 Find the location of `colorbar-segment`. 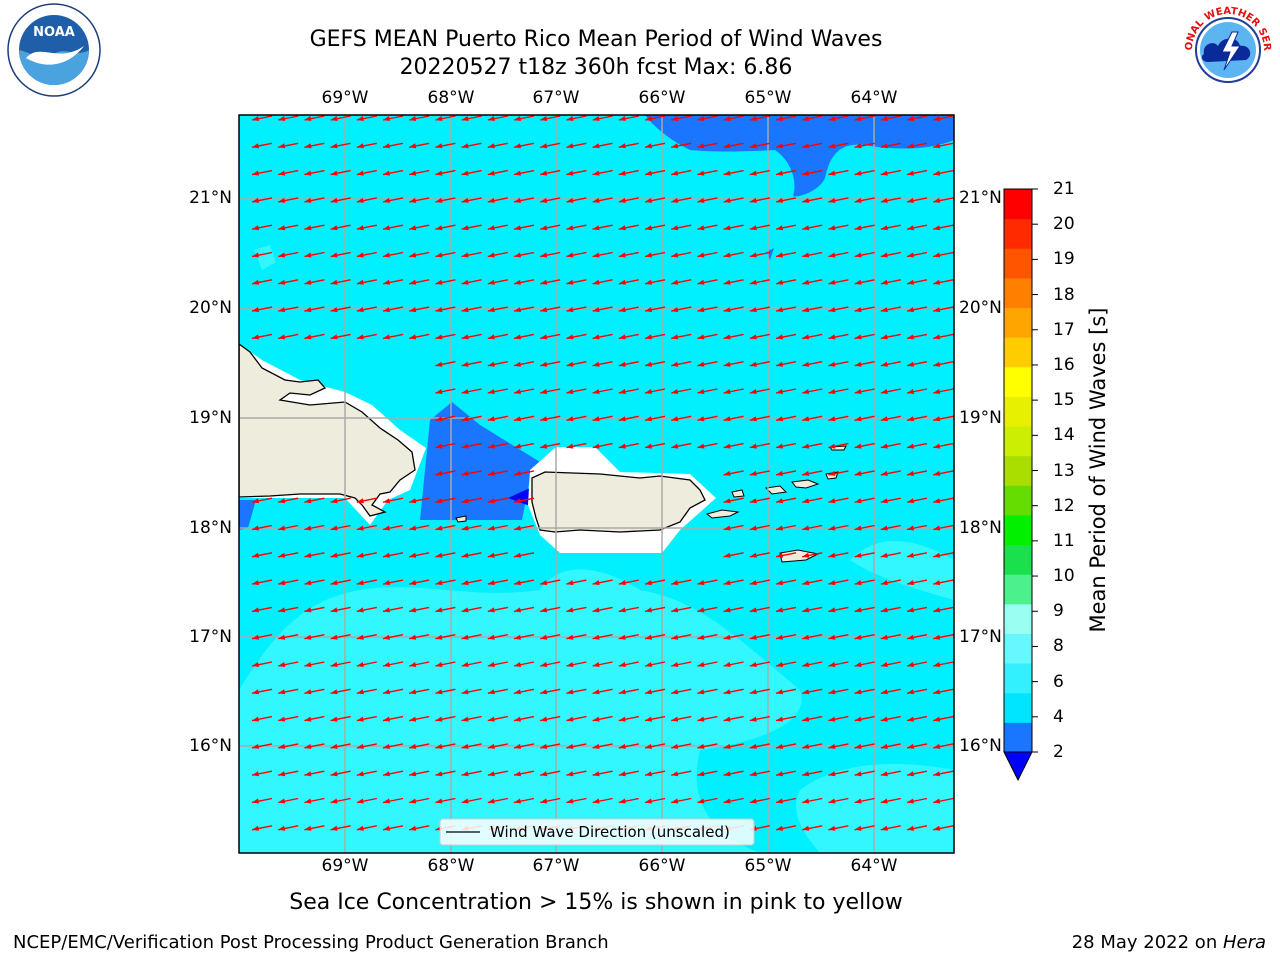

colorbar-segment is located at coordinates (1018, 441).